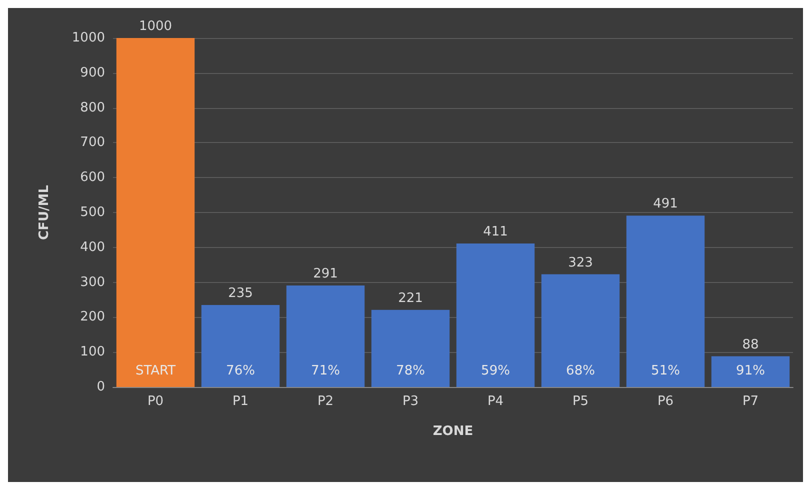 This screenshot has width=811, height=490. Describe the element at coordinates (325, 401) in the screenshot. I see `x-tick-label: P2` at that location.